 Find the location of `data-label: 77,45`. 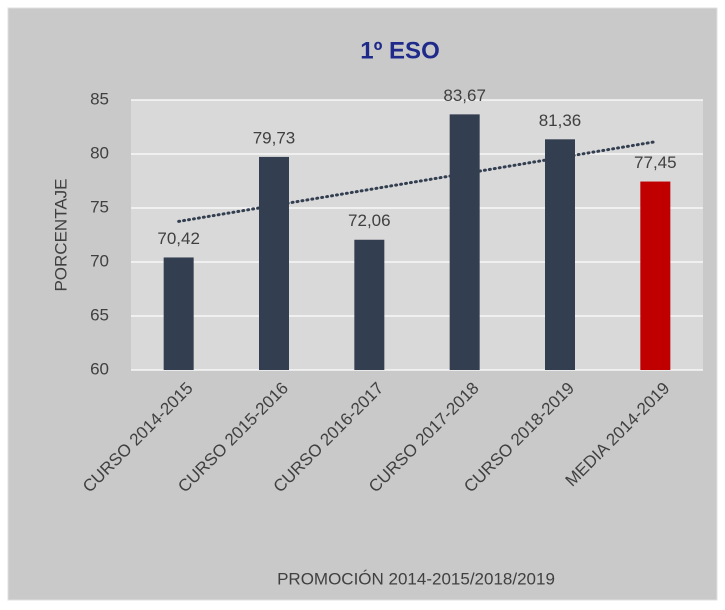

data-label: 77,45 is located at coordinates (655, 162).